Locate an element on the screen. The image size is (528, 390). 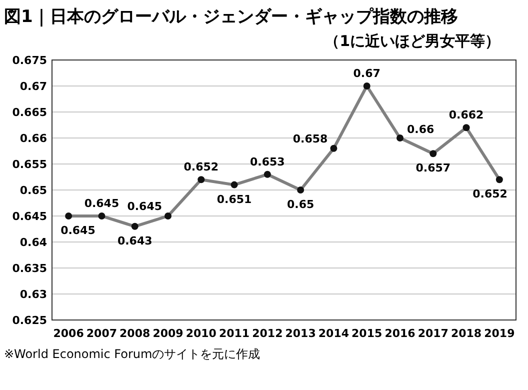
data-label: 0.657 is located at coordinates (433, 168).